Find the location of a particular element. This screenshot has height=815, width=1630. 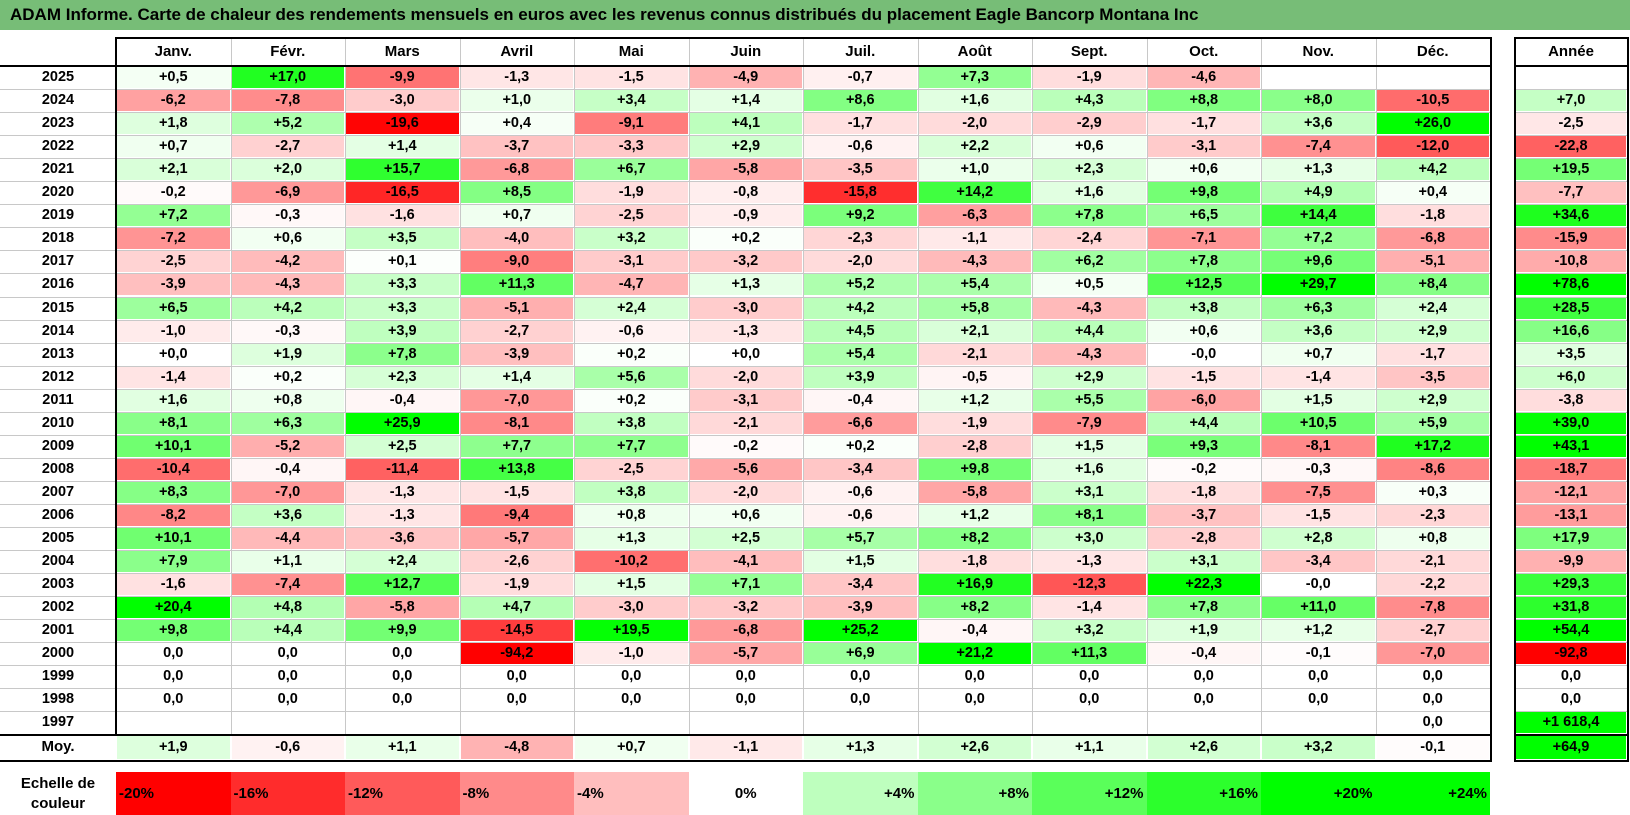

heatmap-cell: +3,6 is located at coordinates (1318, 331).